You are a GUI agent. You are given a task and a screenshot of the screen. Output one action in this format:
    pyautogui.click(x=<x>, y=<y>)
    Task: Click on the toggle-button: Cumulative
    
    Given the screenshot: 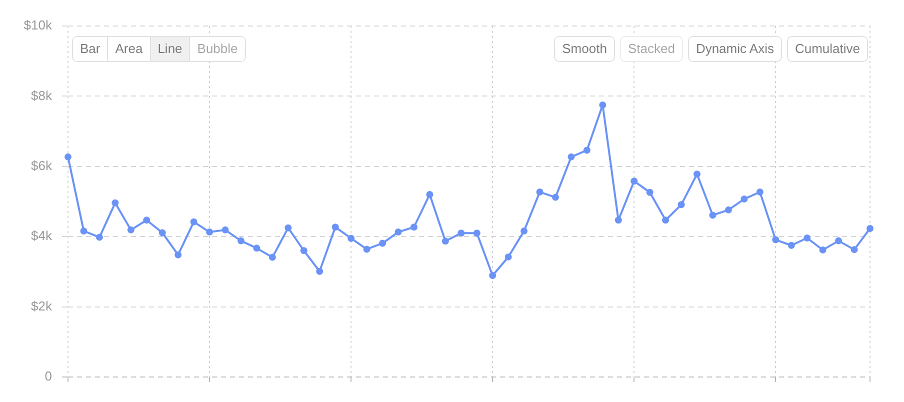 What is the action you would take?
    pyautogui.click(x=827, y=49)
    